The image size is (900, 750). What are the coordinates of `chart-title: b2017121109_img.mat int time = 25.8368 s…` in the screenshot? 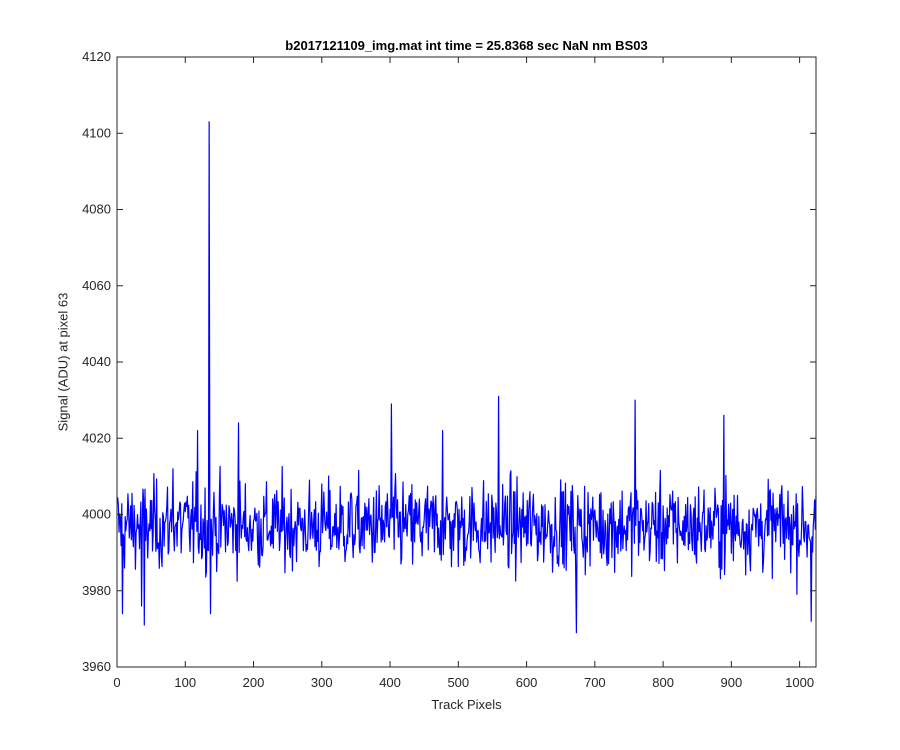 It's located at (466, 45).